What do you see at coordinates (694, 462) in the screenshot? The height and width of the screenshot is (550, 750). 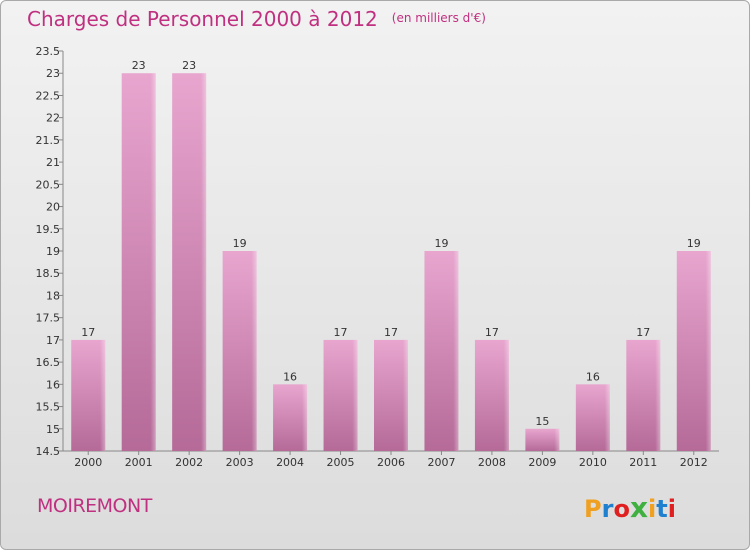 I see `x-tick-label: 2012` at bounding box center [694, 462].